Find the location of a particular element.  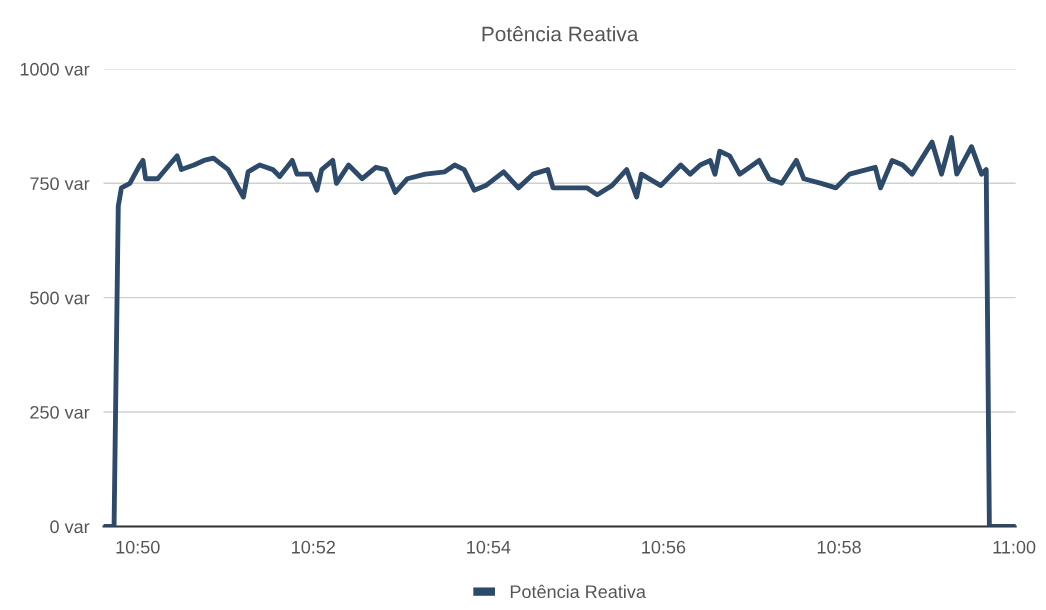

y-tick-label: 500 var is located at coordinates (60, 298).